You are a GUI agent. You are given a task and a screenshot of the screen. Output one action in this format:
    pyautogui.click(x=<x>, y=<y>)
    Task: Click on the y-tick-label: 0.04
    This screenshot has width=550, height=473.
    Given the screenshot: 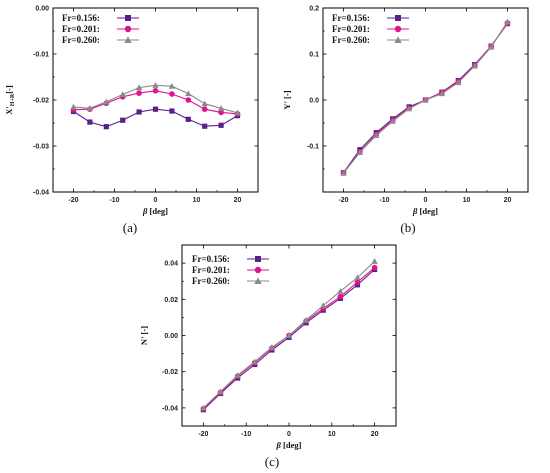 What is the action you would take?
    pyautogui.click(x=171, y=264)
    